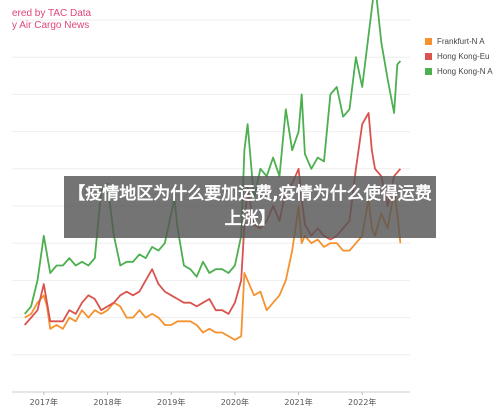  Describe the element at coordinates (44, 402) in the screenshot. I see `x-tick-label: 2017年` at that location.